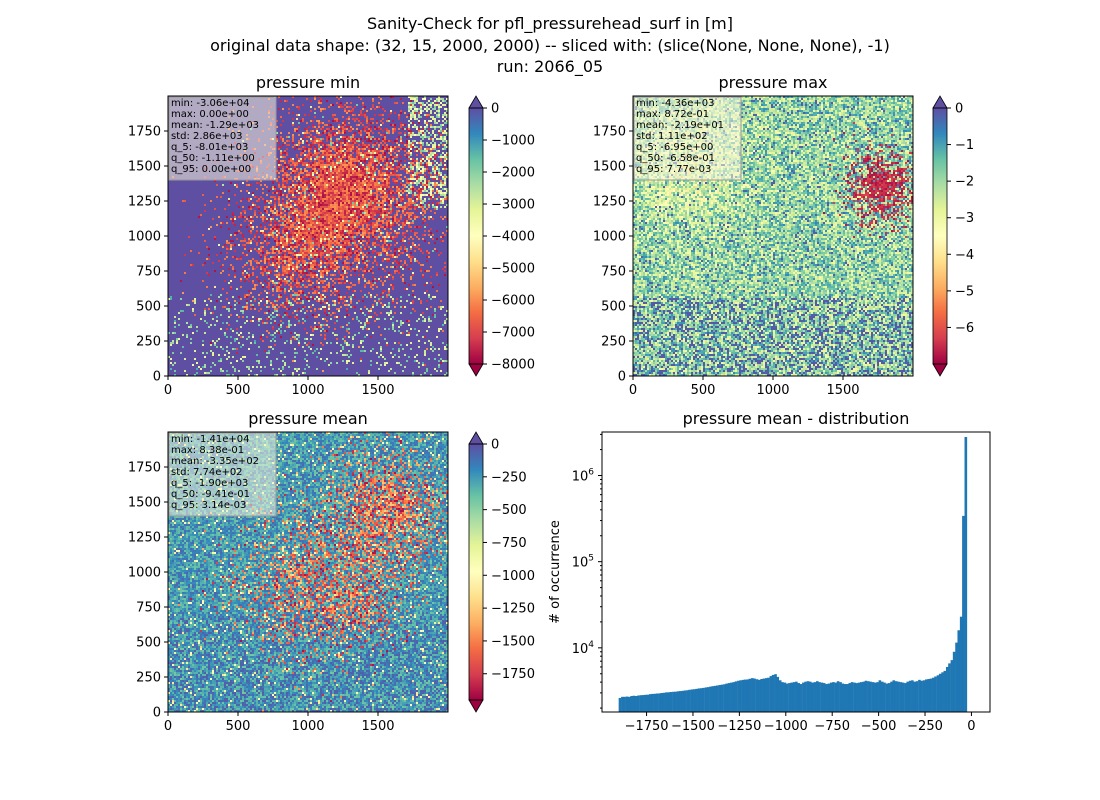 The width and height of the screenshot is (1100, 800). Describe the element at coordinates (476, 438) in the screenshot. I see `colorbar-extend-top` at that location.